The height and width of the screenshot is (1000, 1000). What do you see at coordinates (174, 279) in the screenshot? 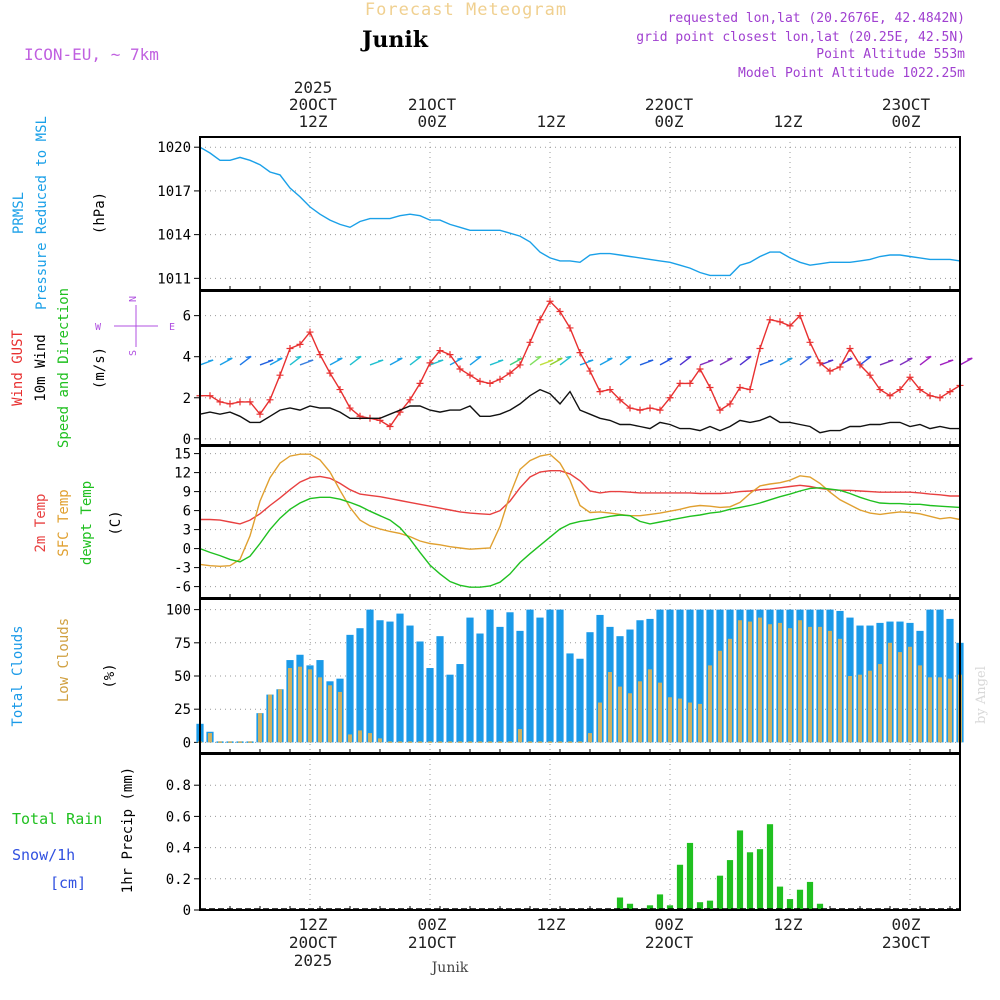
I see `y-tick-label: 1011` at bounding box center [174, 279].